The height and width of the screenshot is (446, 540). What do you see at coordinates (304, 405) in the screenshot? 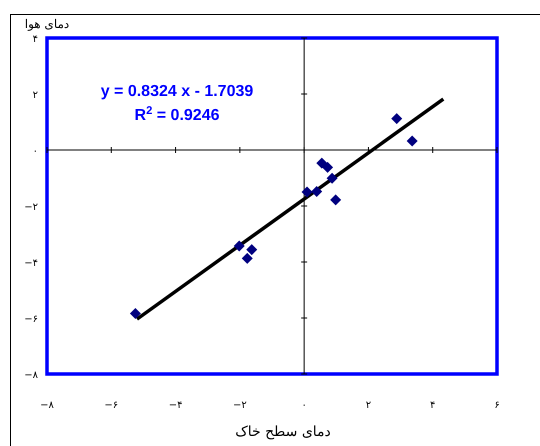
I see `x-tick-label: ۰` at bounding box center [304, 405].